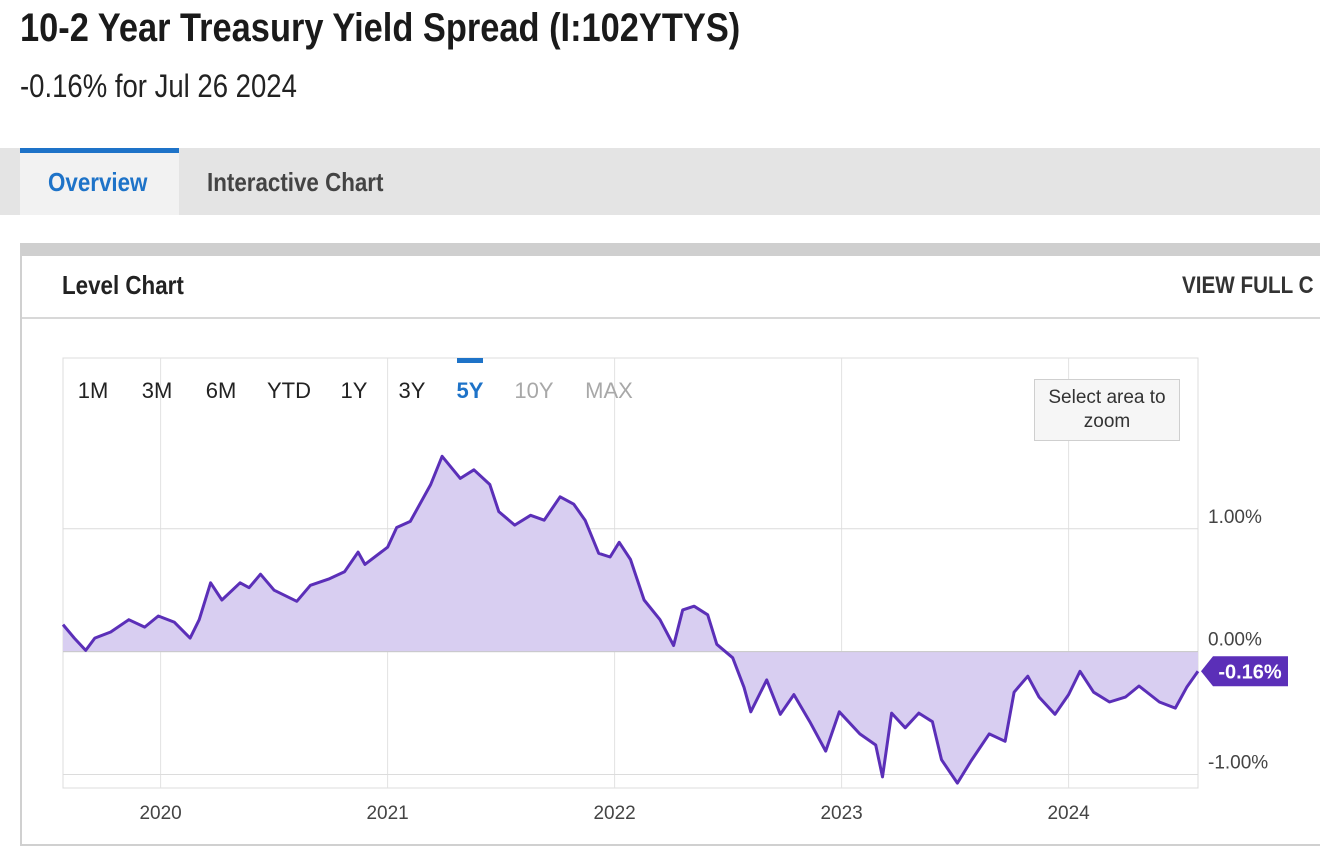 The image size is (1320, 864). Describe the element at coordinates (660, 181) in the screenshot. I see `tab-bar: Overview Interactive Chart` at that location.